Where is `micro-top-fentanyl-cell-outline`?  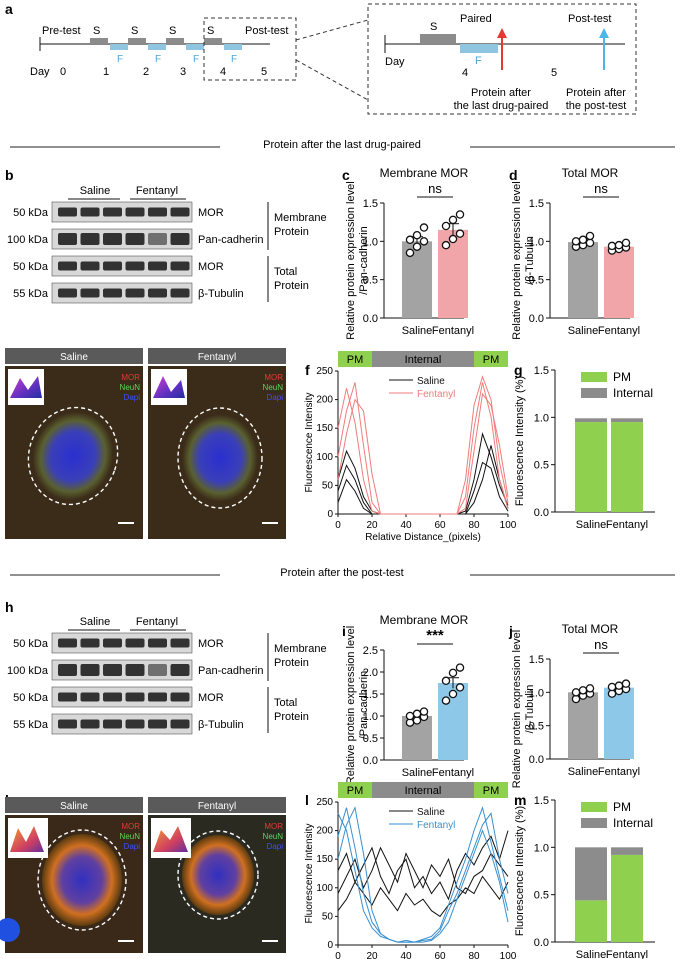
micro-top-fentanyl-cell-outline is located at coordinates (220, 458).